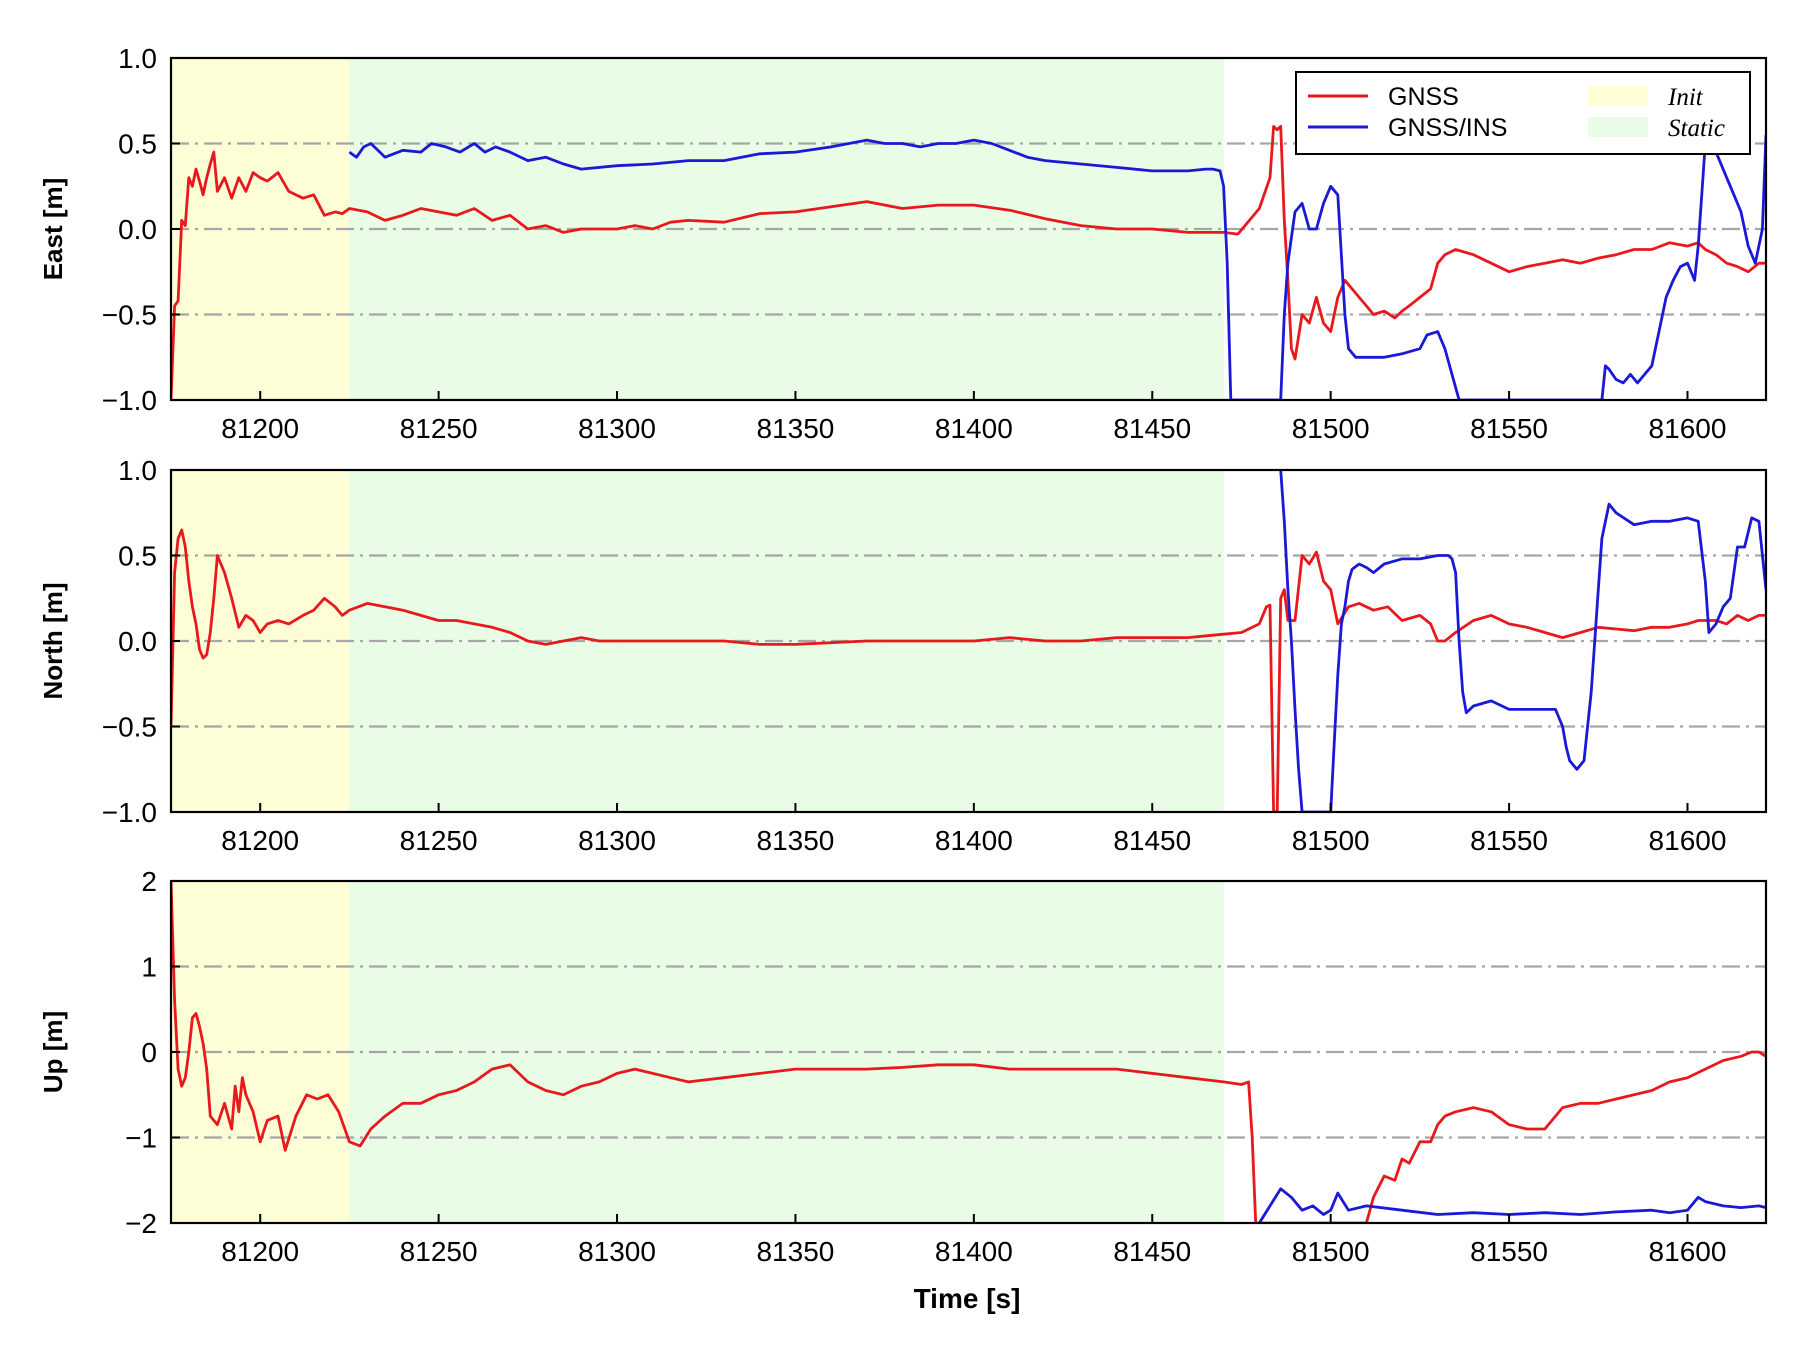 The height and width of the screenshot is (1350, 1800). Describe the element at coordinates (53, 229) in the screenshot. I see `y-axis-label: East [m]` at that location.